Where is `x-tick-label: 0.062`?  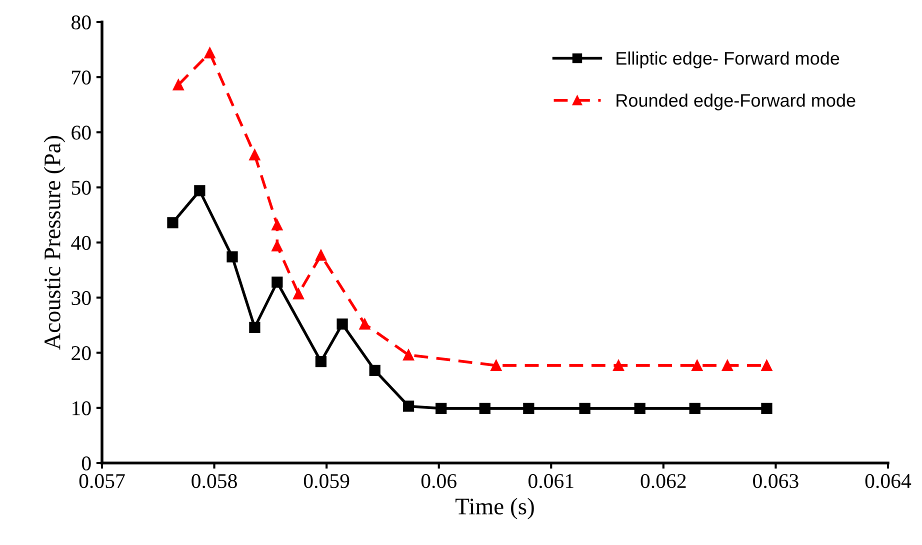
x-tick-label: 0.062 is located at coordinates (663, 481).